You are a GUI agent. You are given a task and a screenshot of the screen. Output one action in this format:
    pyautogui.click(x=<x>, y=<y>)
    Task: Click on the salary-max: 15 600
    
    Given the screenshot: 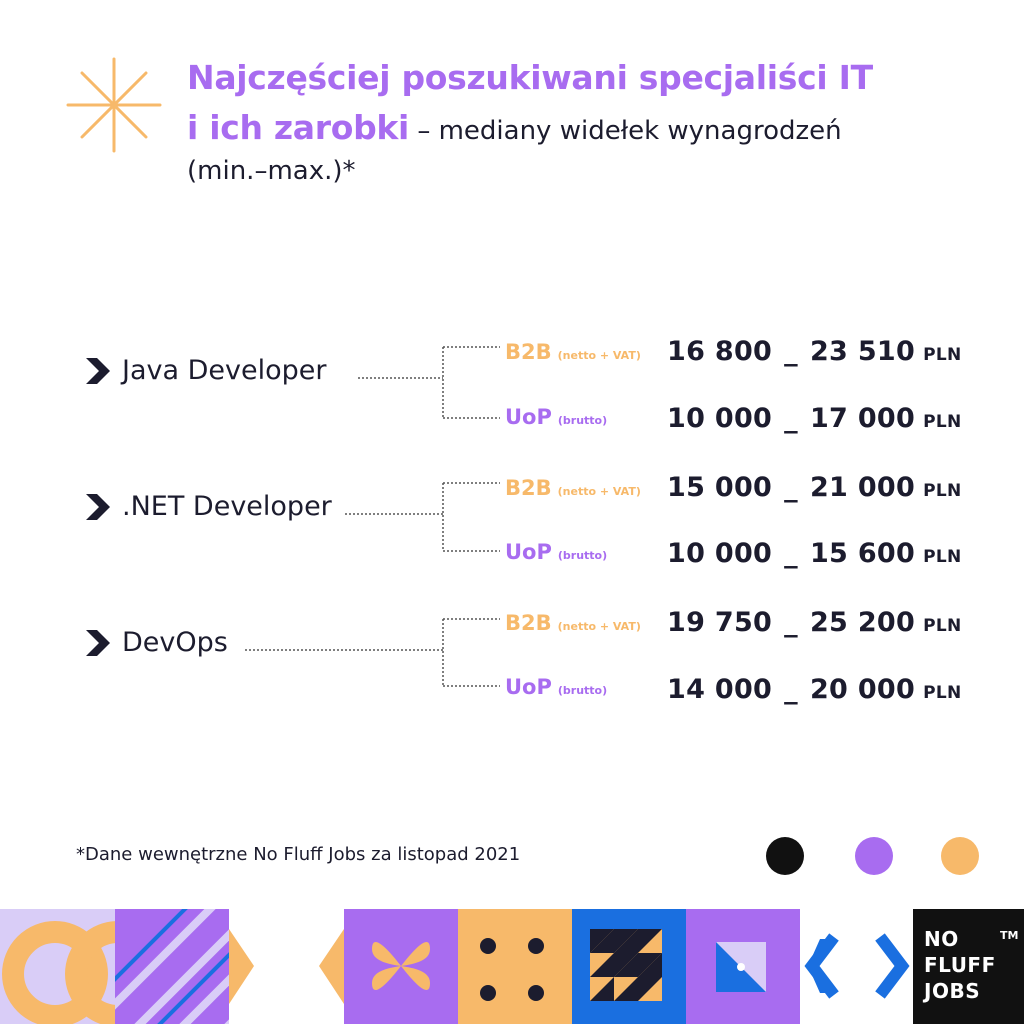 What is the action you would take?
    pyautogui.click(x=862, y=553)
    